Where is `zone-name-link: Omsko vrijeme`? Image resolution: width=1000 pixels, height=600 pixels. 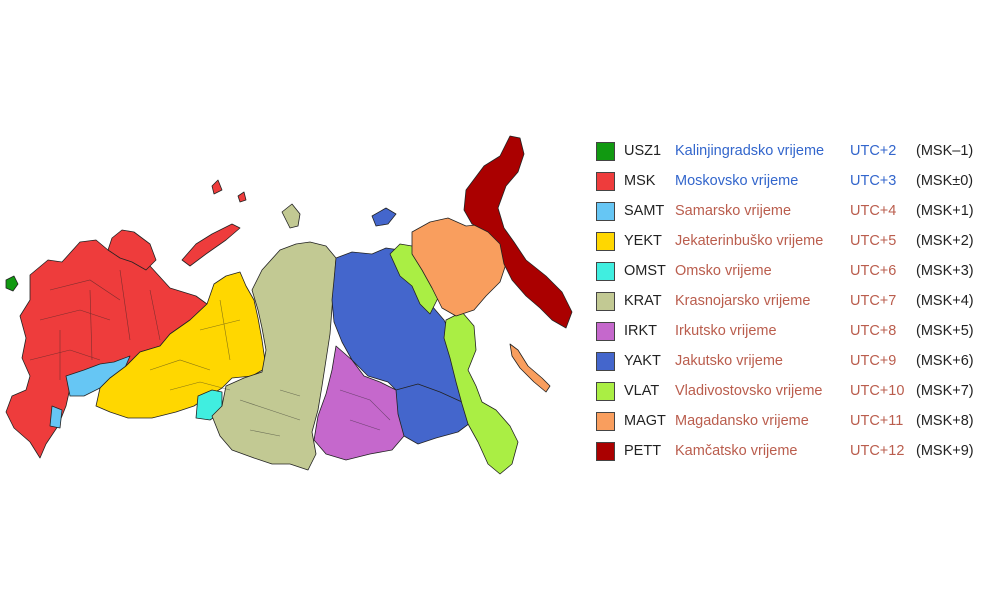 zone-name-link: Omsko vrijeme is located at coordinates (723, 271).